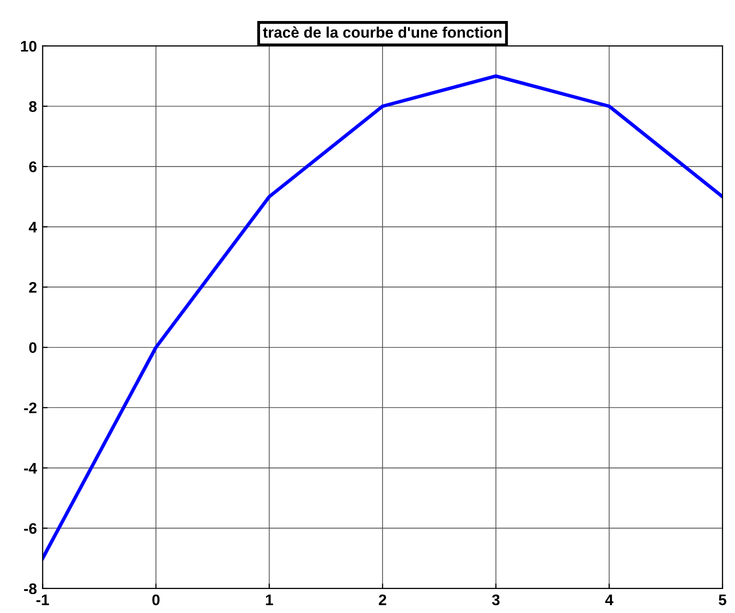 The image size is (735, 613). What do you see at coordinates (30, 588) in the screenshot?
I see `y-tick-label: -8` at bounding box center [30, 588].